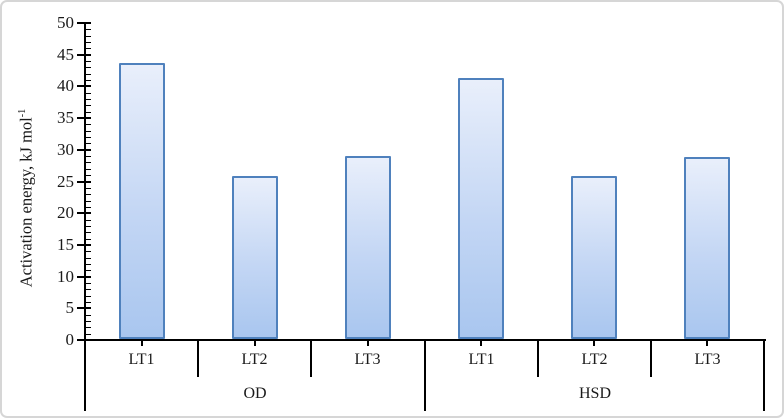  What do you see at coordinates (65, 85) in the screenshot?
I see `y-tick-label: 40` at bounding box center [65, 85].